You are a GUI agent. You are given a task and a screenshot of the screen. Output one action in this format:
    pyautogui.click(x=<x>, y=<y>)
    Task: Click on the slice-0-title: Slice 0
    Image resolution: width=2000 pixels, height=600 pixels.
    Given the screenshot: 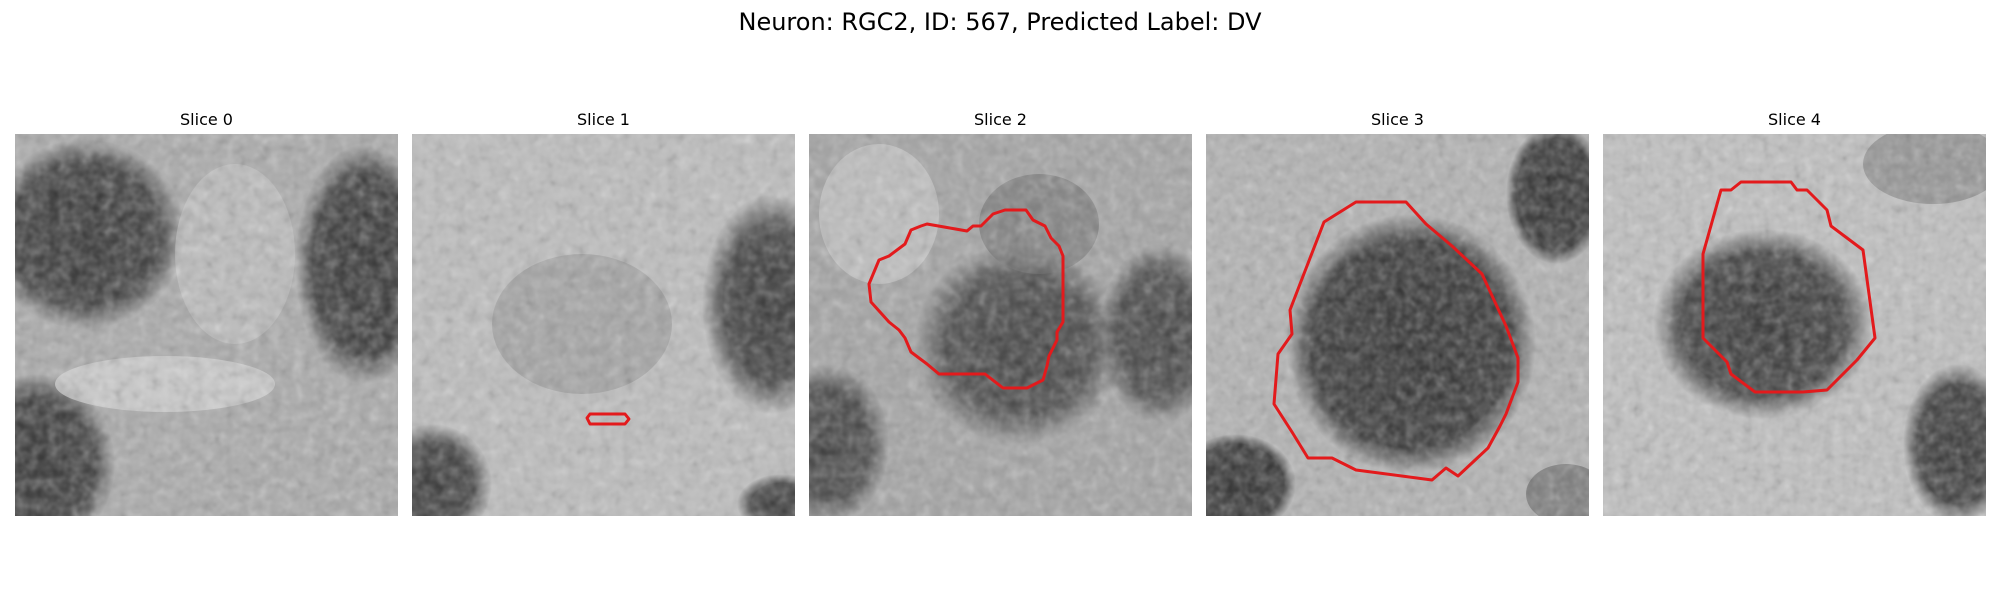 What is the action you would take?
    pyautogui.click(x=206, y=119)
    